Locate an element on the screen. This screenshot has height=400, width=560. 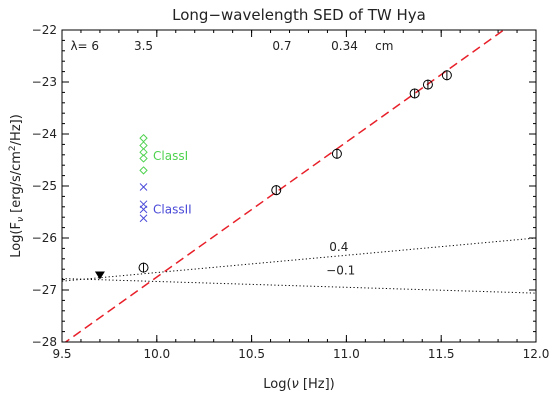
y-tick-label: −28 is located at coordinates (44, 342).